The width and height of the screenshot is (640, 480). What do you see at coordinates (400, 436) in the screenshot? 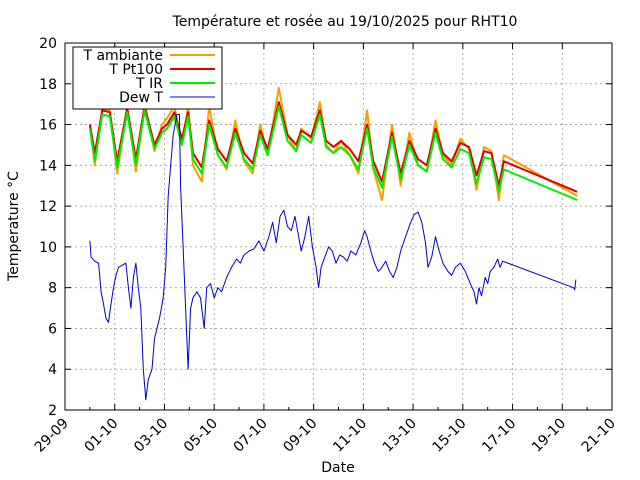
I see `x-tick-label: 13-10` at bounding box center [400, 436].